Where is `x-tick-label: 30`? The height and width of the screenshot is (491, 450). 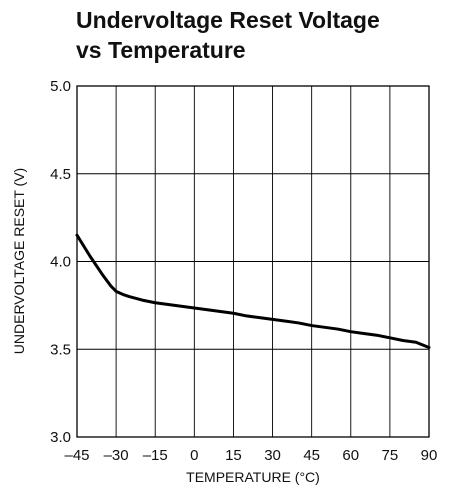
x-tick-label: 30 is located at coordinates (272, 455).